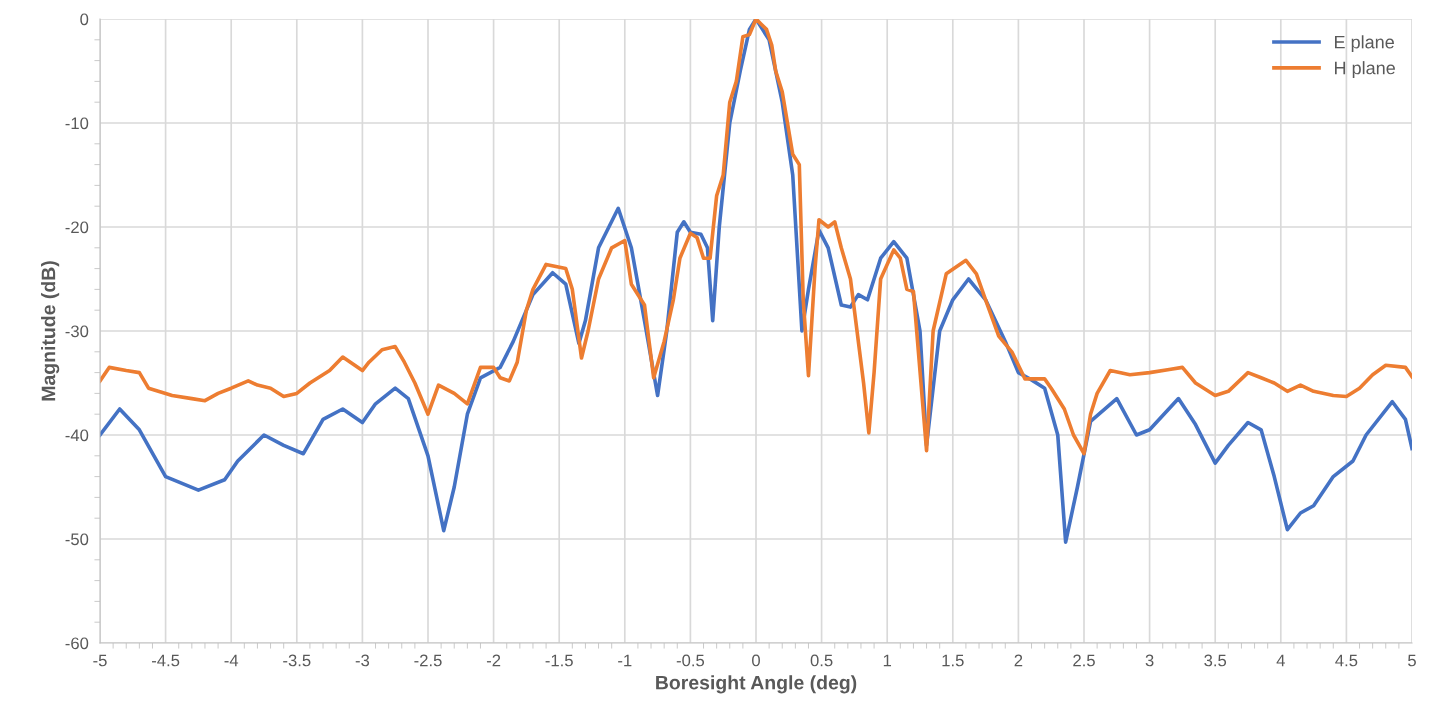 This screenshot has width=1432, height=725. I want to click on x-tick-label: -2, so click(493, 660).